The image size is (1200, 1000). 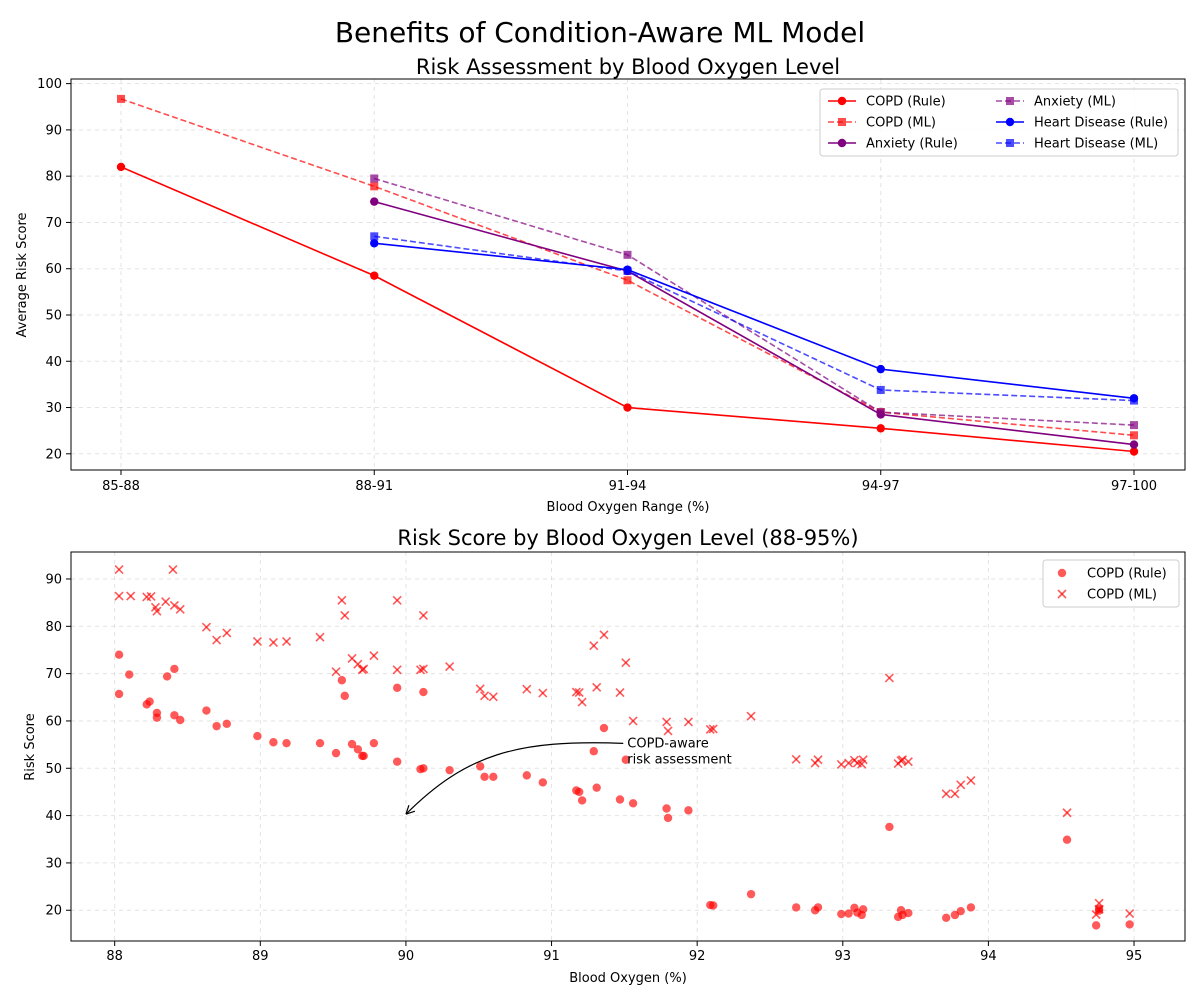 I want to click on x-tick-label: 85-88, so click(x=121, y=486).